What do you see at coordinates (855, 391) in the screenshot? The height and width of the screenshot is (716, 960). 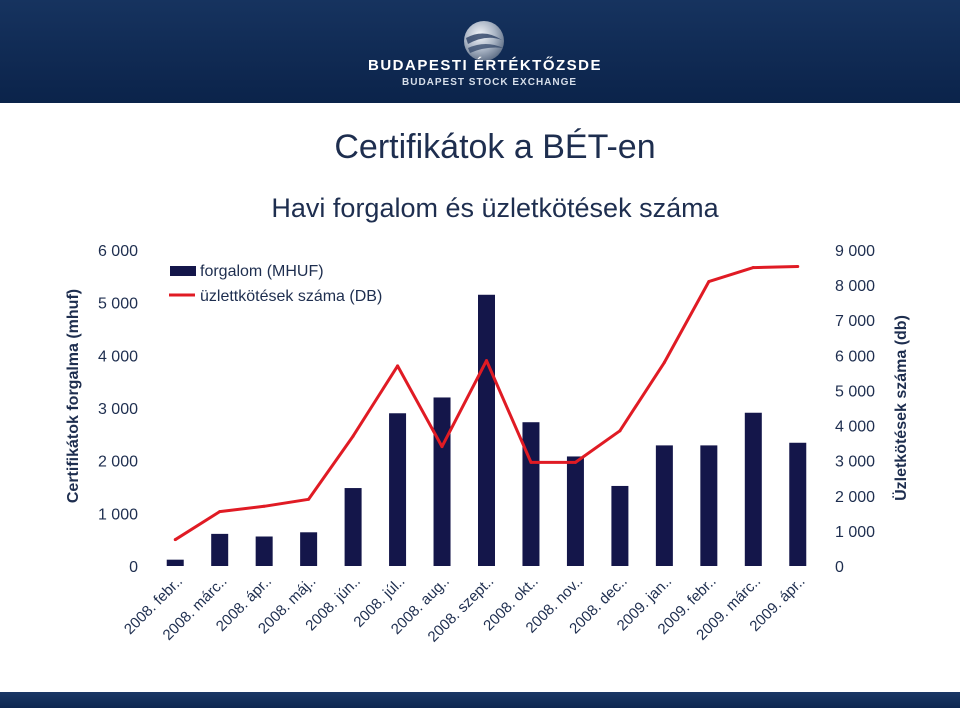 I see `y2-tick-label: 5 000` at bounding box center [855, 391].